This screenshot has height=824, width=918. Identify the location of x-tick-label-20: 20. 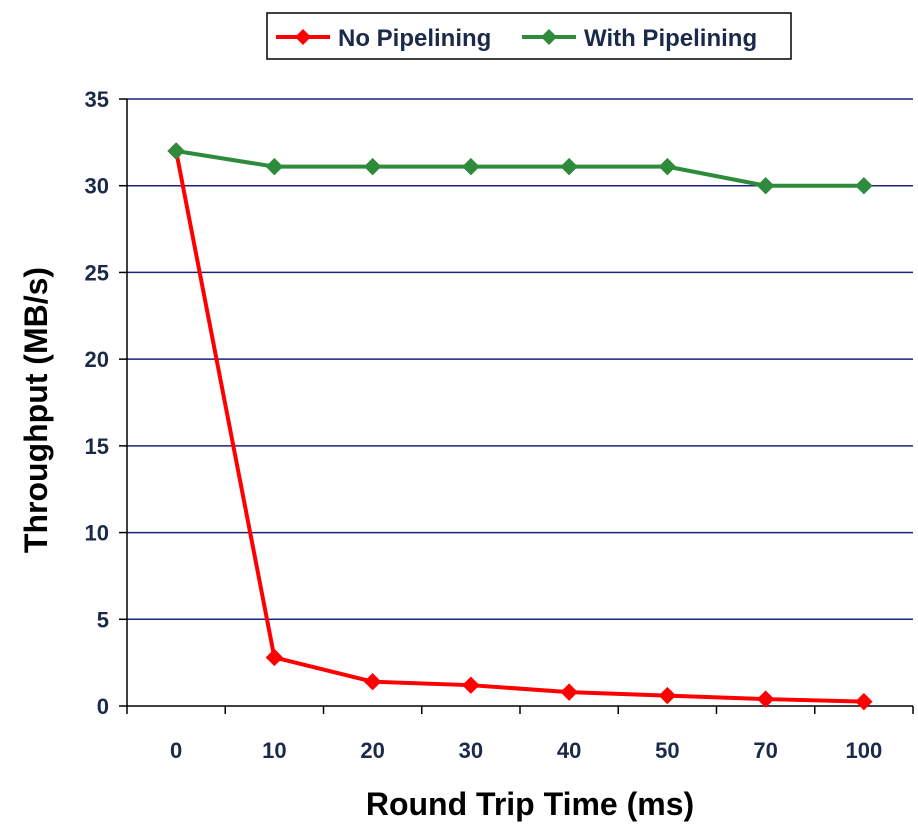
(372, 750).